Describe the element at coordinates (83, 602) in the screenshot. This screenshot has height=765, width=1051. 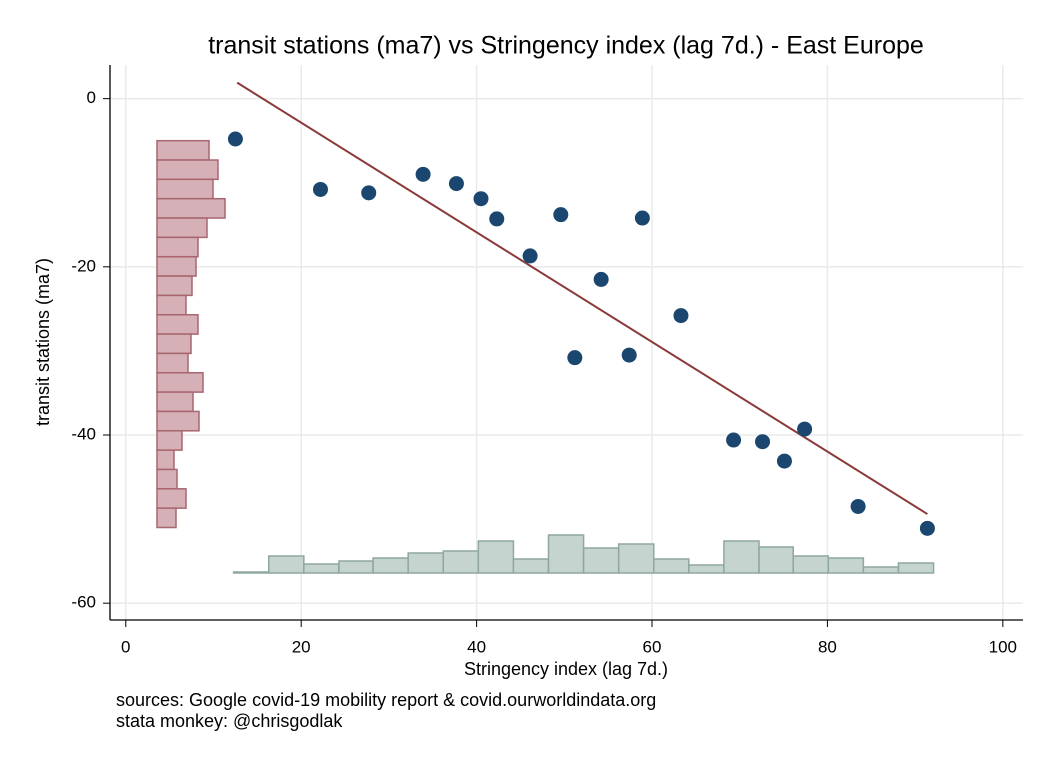
I see `y-tick-label: -60` at that location.